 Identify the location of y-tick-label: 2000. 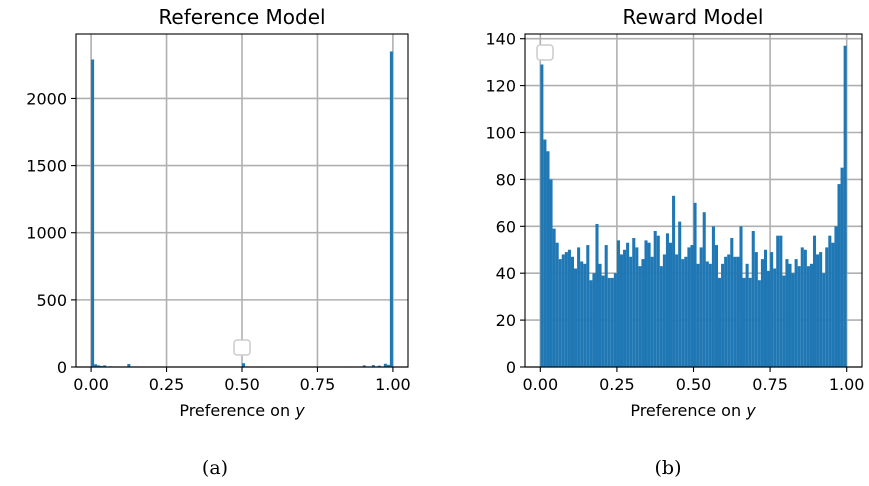
(46, 98).